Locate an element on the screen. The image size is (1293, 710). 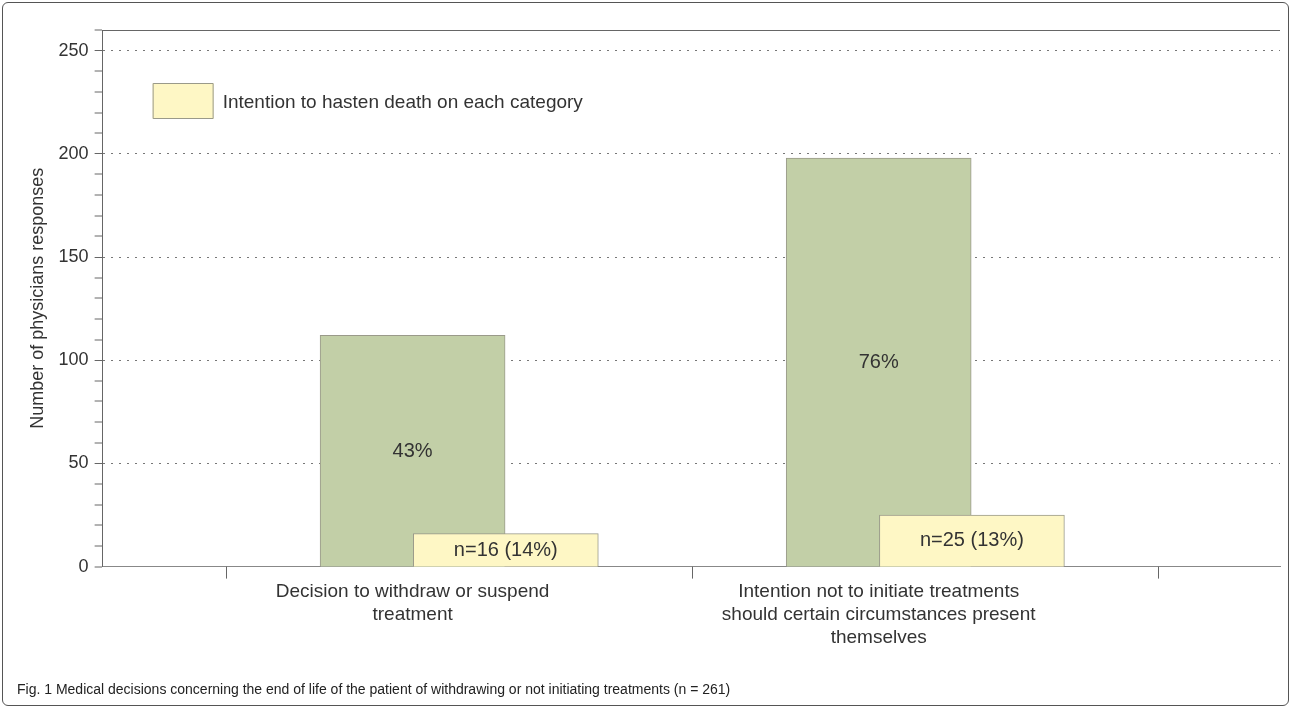
x-tick-label: Decision to withdraw or suspend treatment is located at coordinates (412, 602).